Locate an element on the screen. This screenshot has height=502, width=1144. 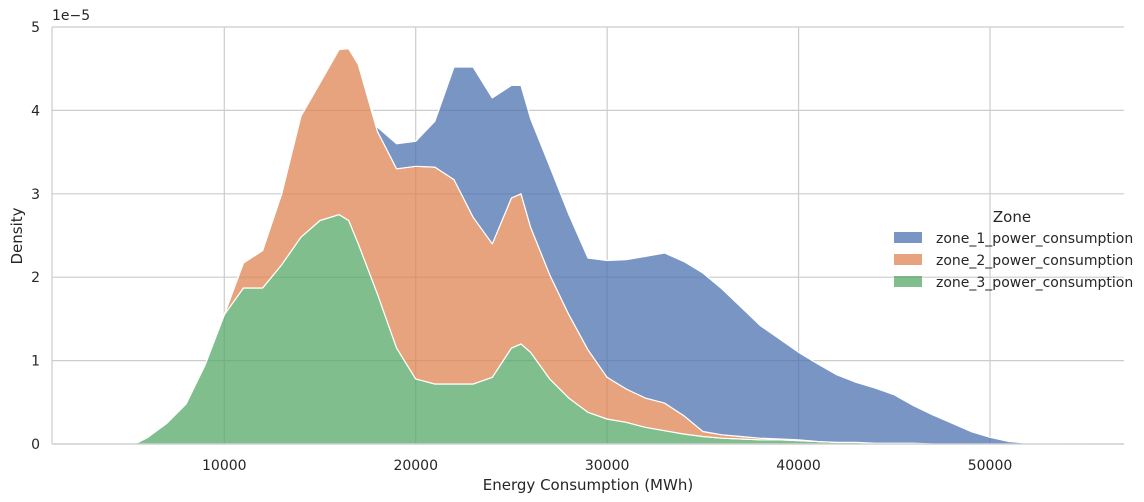
y-tick-label: 1 is located at coordinates (35, 362).